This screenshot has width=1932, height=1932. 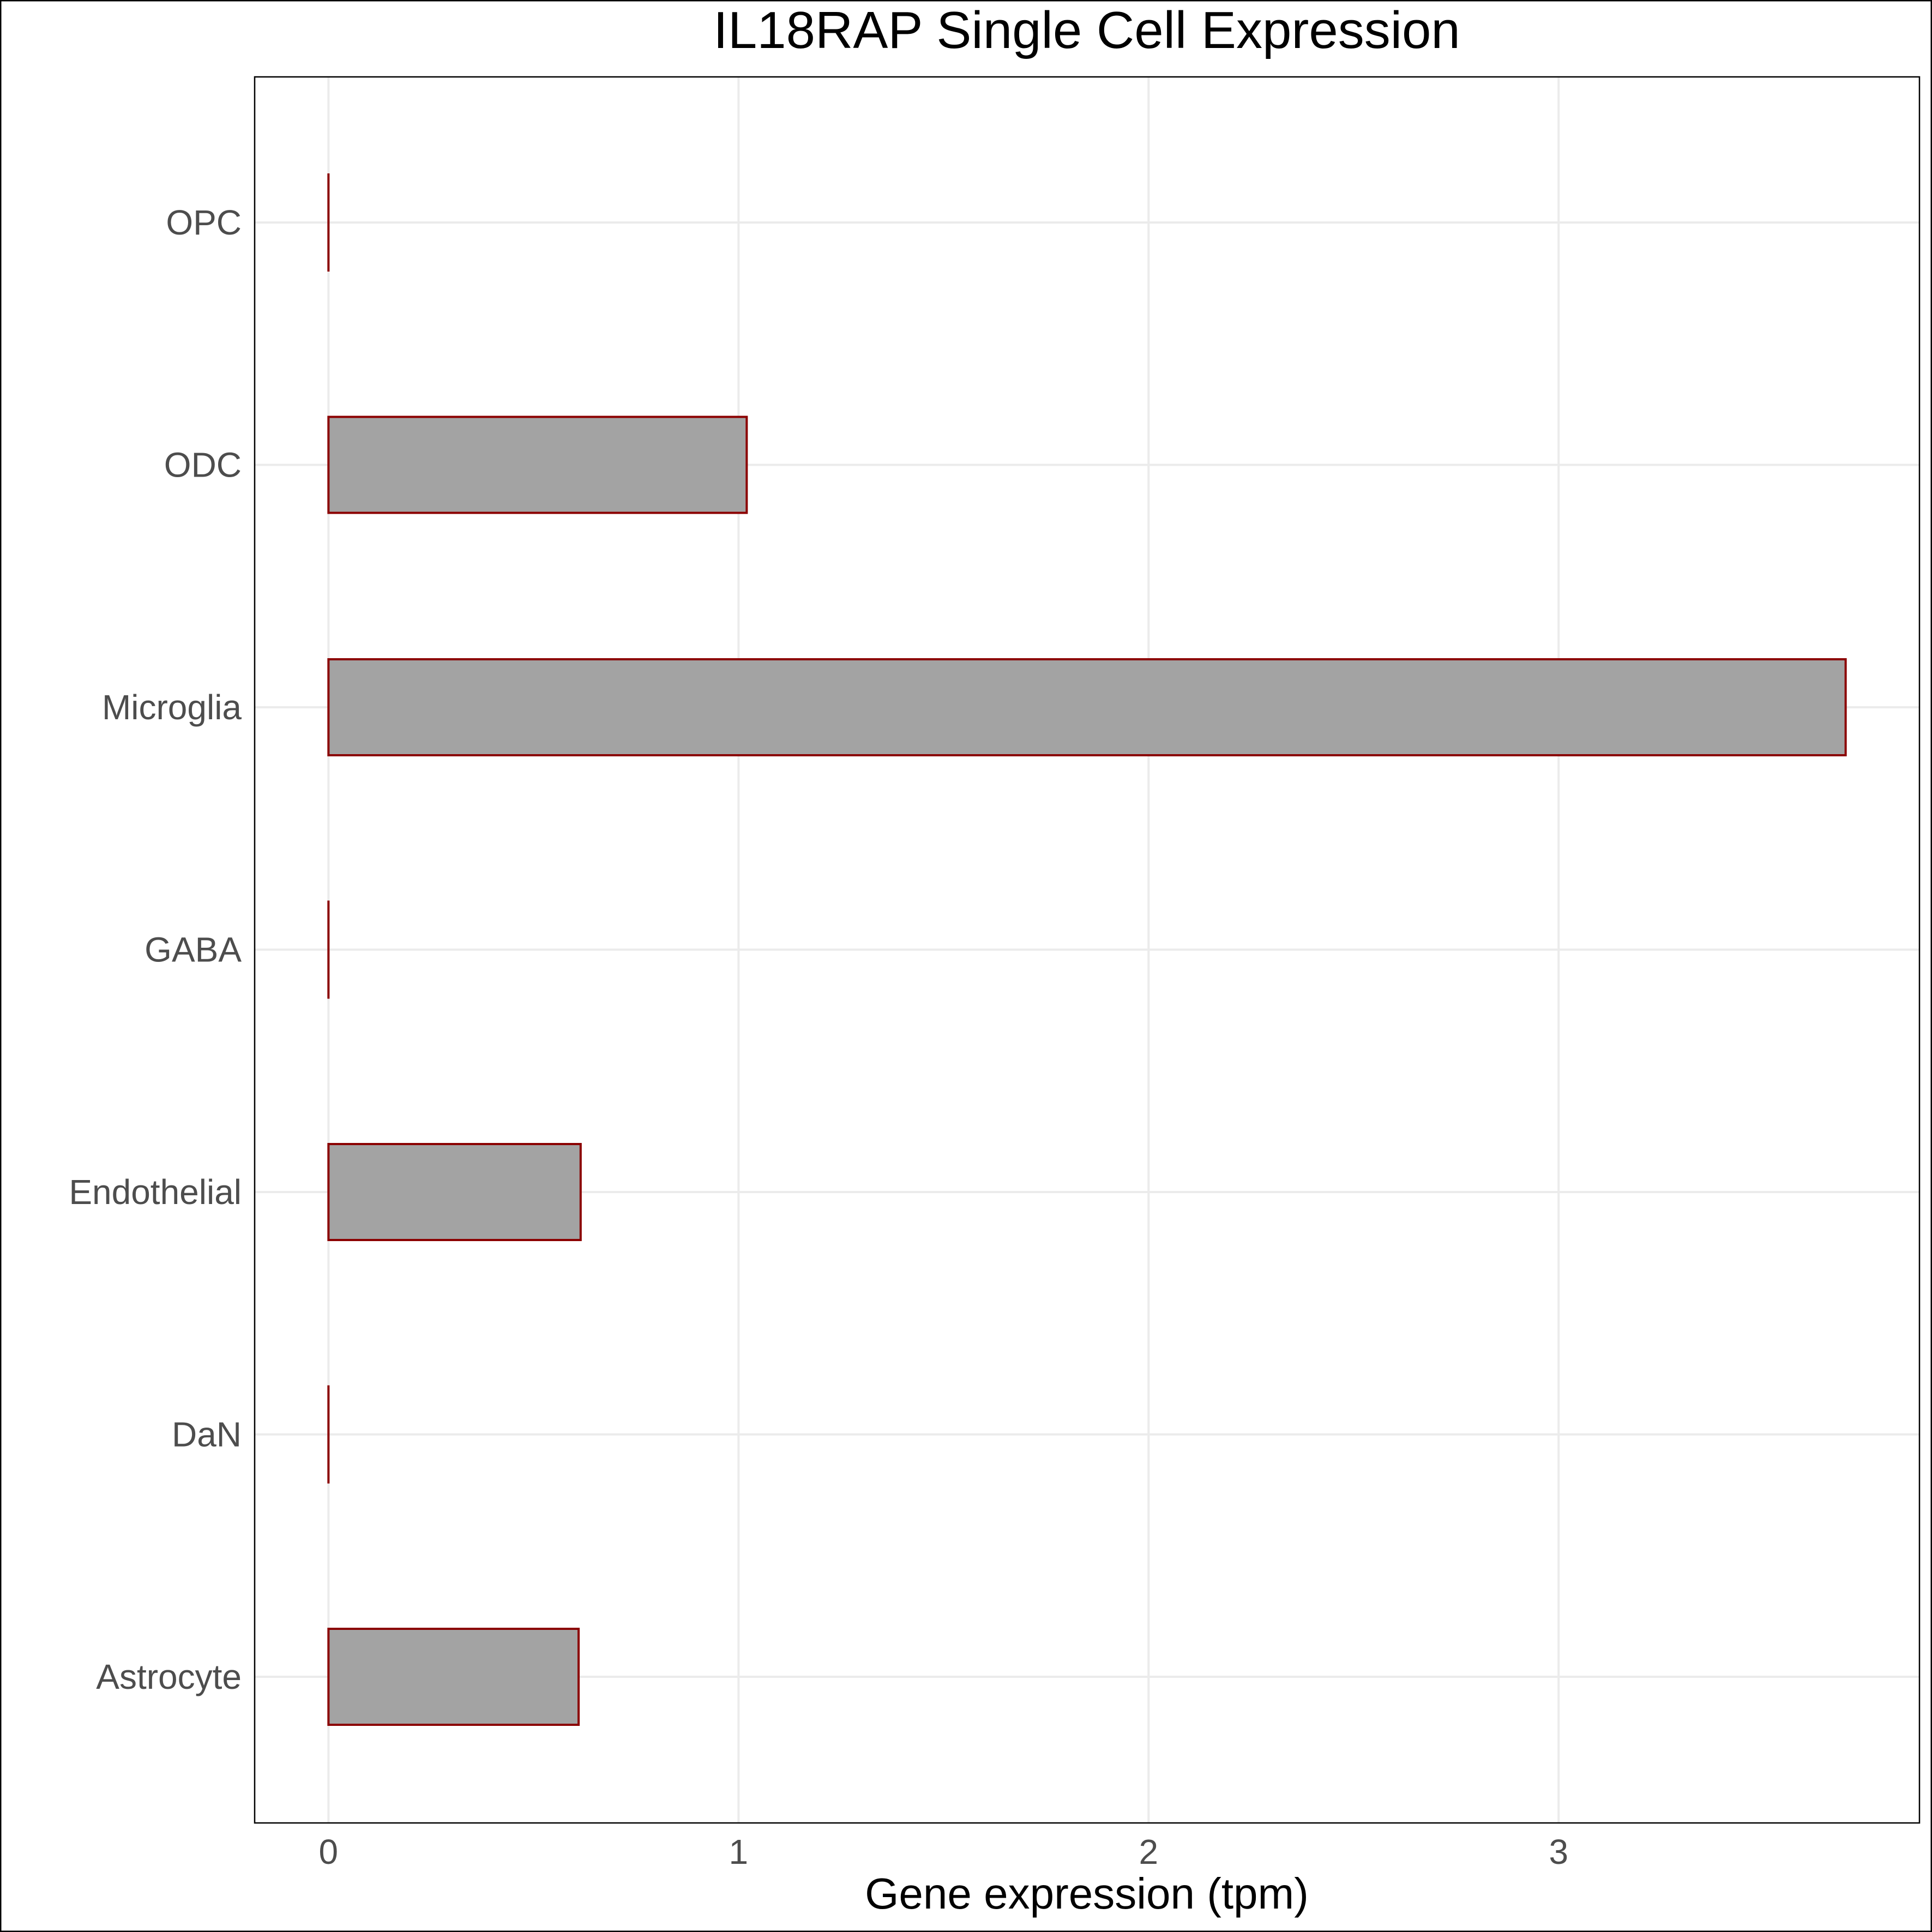 What do you see at coordinates (155, 1192) in the screenshot?
I see `y-tick-label: Endothelial` at bounding box center [155, 1192].